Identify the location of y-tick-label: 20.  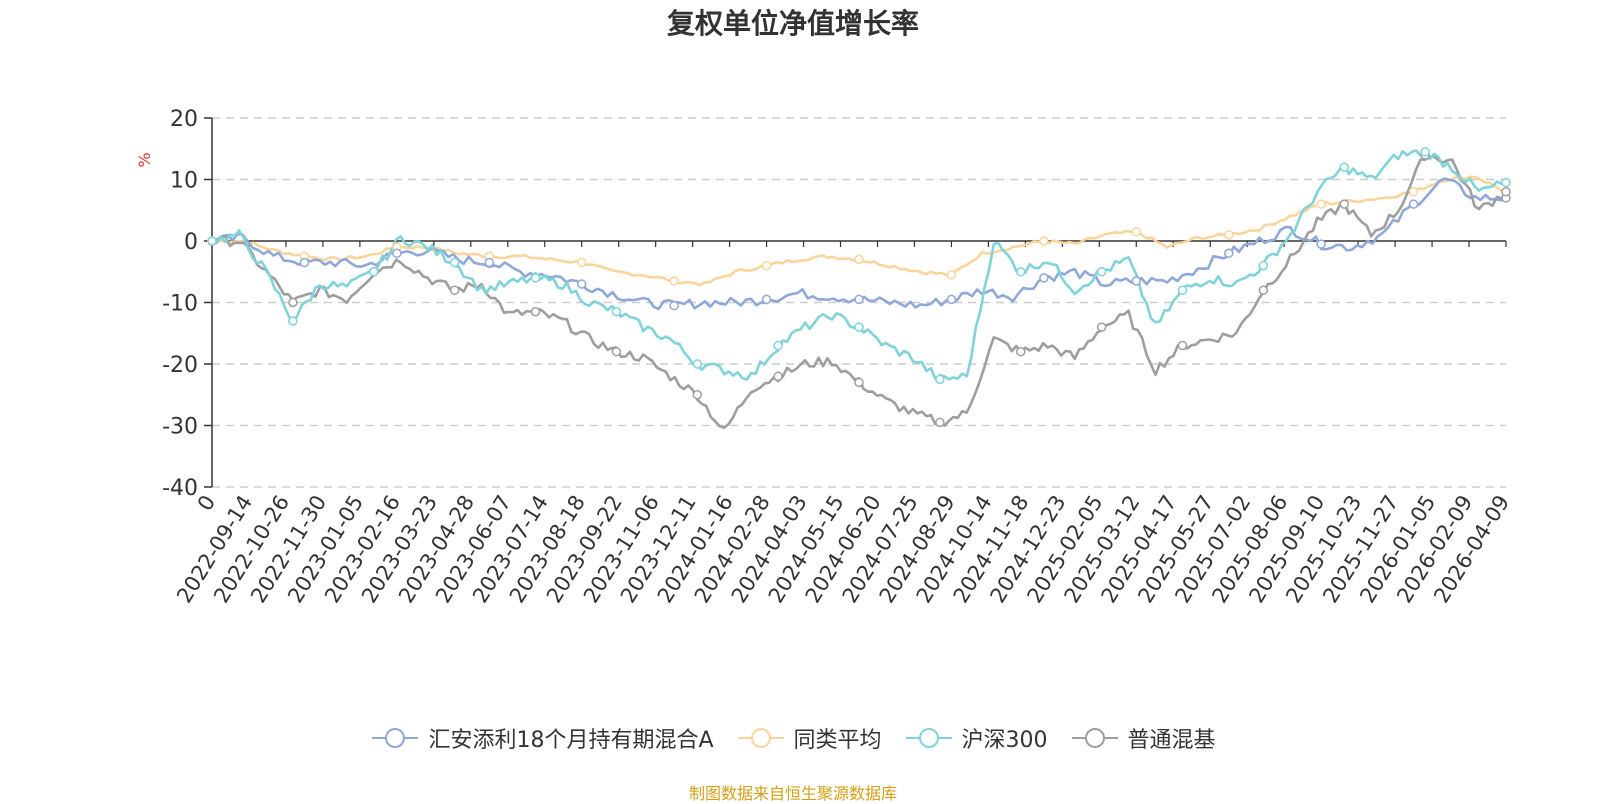
(184, 119).